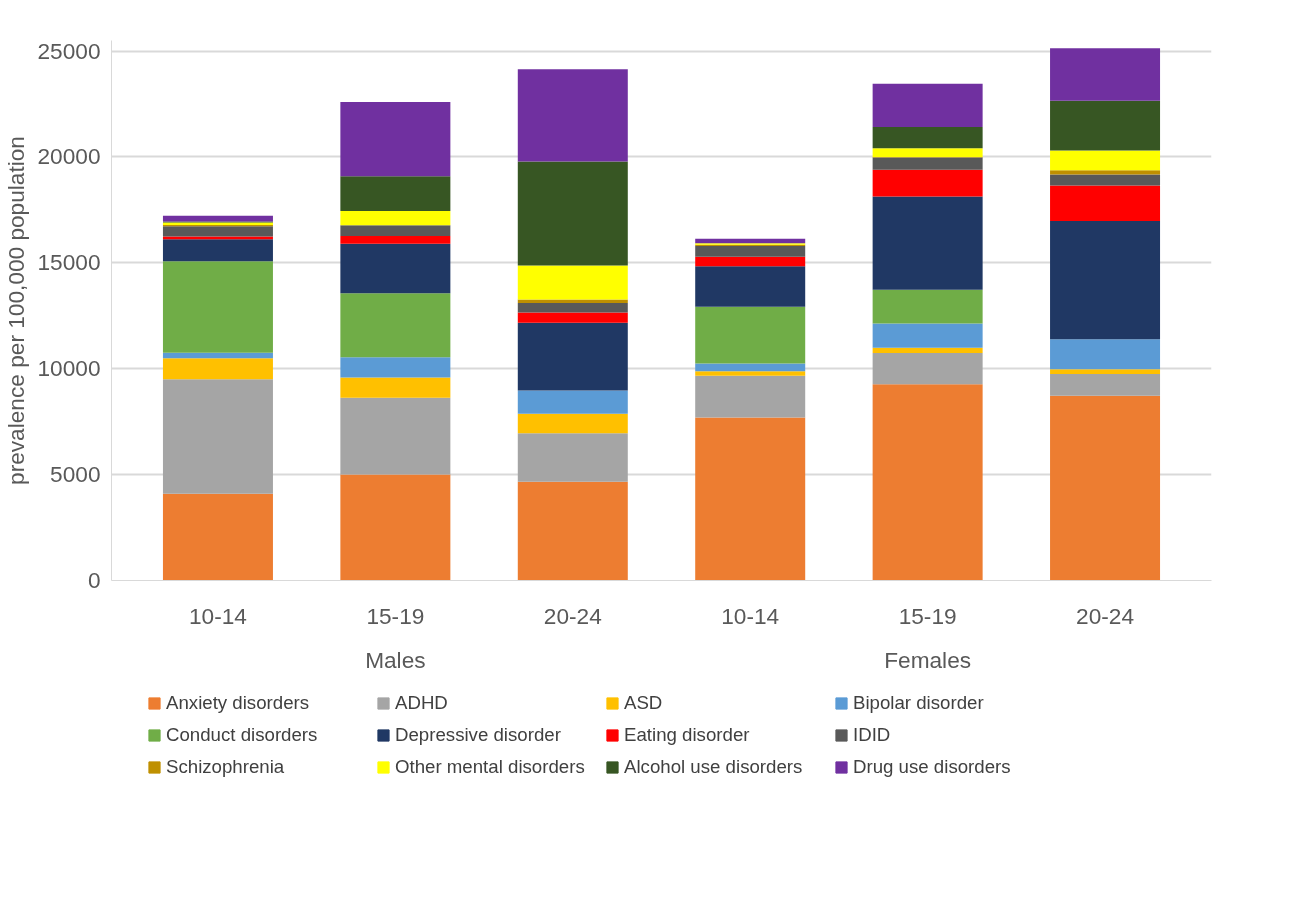 This screenshot has width=1312, height=921. Describe the element at coordinates (69, 156) in the screenshot. I see `y-tick-label: 20000` at that location.